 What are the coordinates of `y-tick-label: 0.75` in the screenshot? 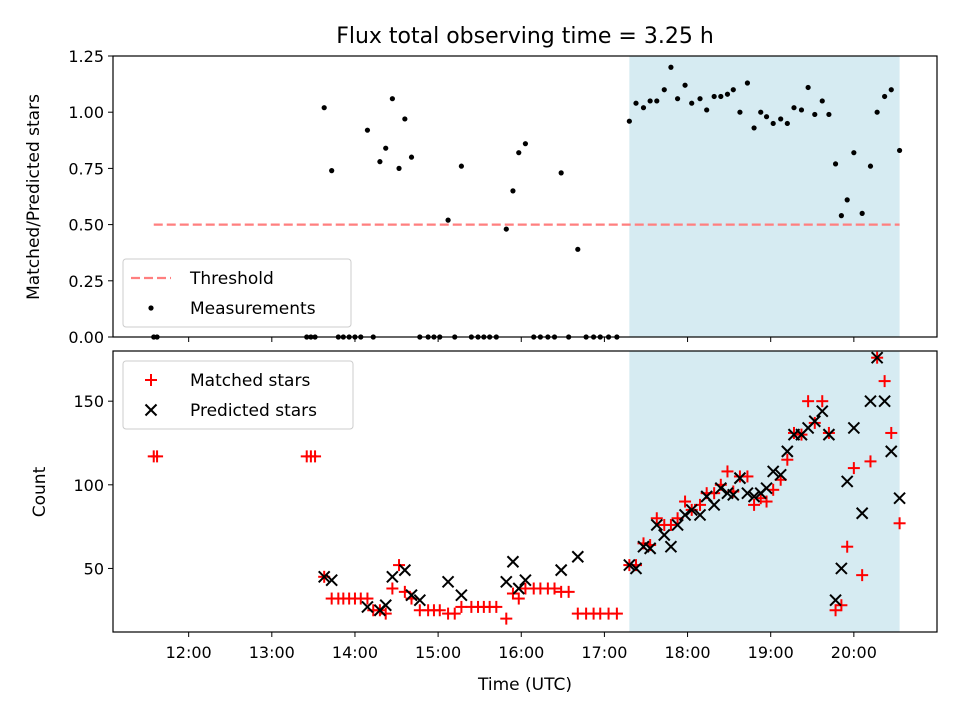 It's located at (86, 168).